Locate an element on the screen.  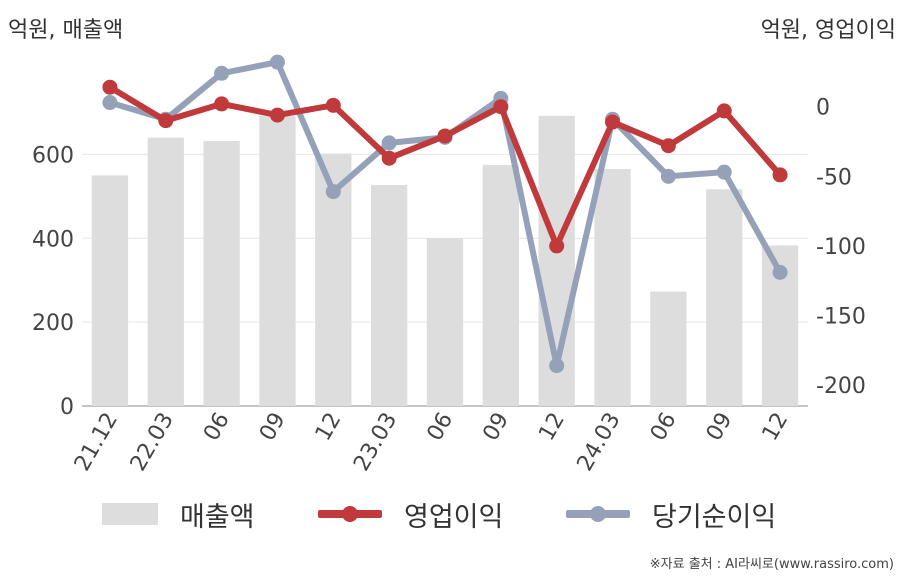
right-tick-label: -200 is located at coordinates (841, 386).